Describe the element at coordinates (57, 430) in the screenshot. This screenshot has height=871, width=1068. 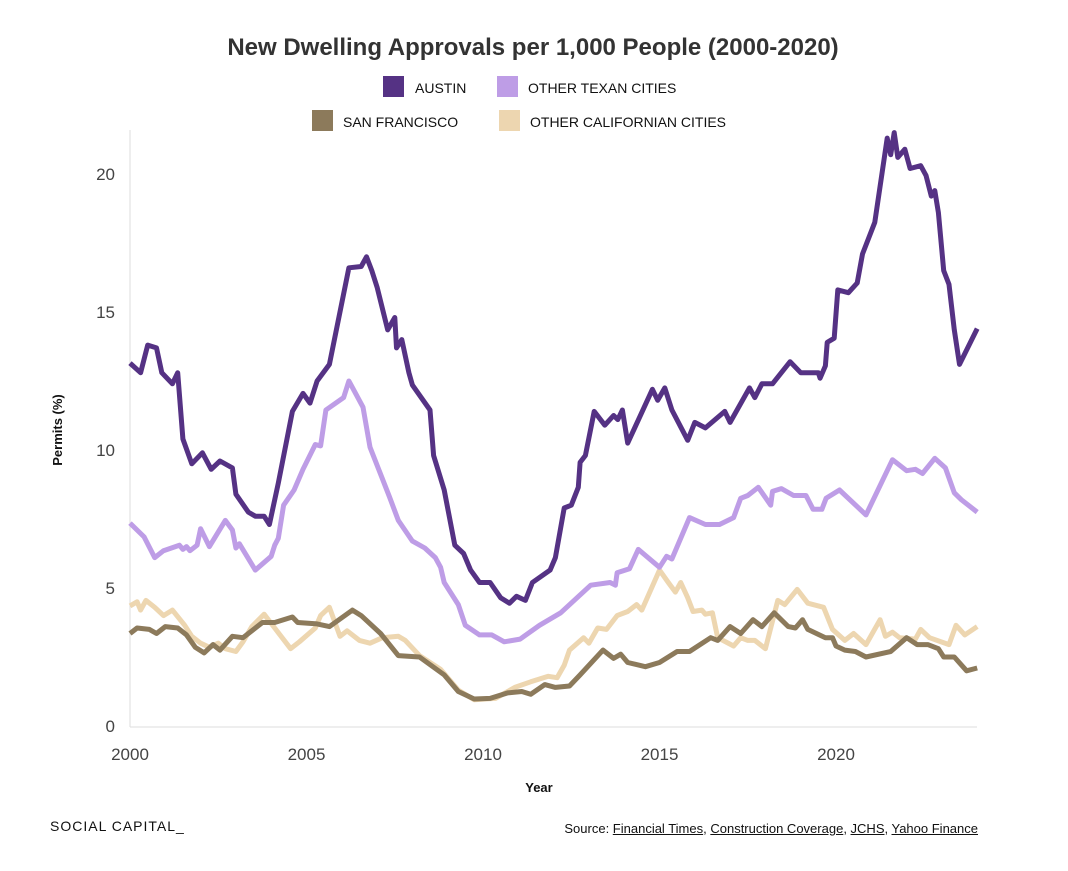
I see `y-axis-label: Permits (%)` at that location.